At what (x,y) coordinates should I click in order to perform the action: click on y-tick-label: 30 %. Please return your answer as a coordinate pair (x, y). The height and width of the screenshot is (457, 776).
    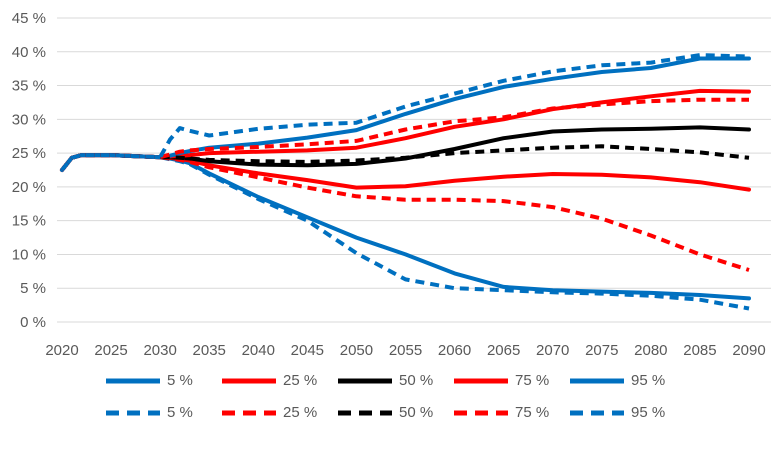
    Looking at the image, I should click on (29, 119).